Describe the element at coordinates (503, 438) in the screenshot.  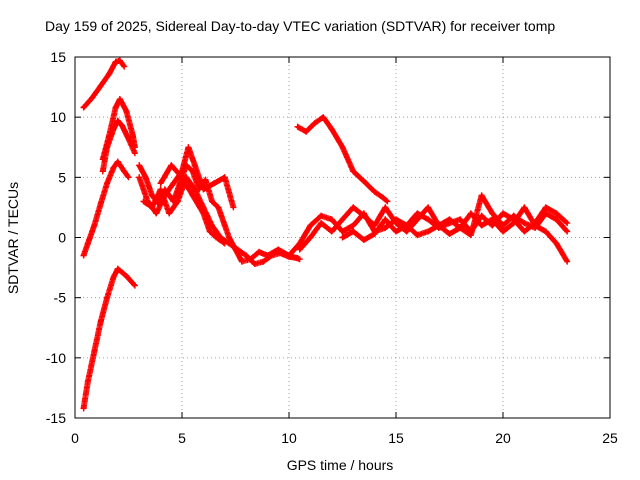
I see `x-tick-label: 20` at that location.